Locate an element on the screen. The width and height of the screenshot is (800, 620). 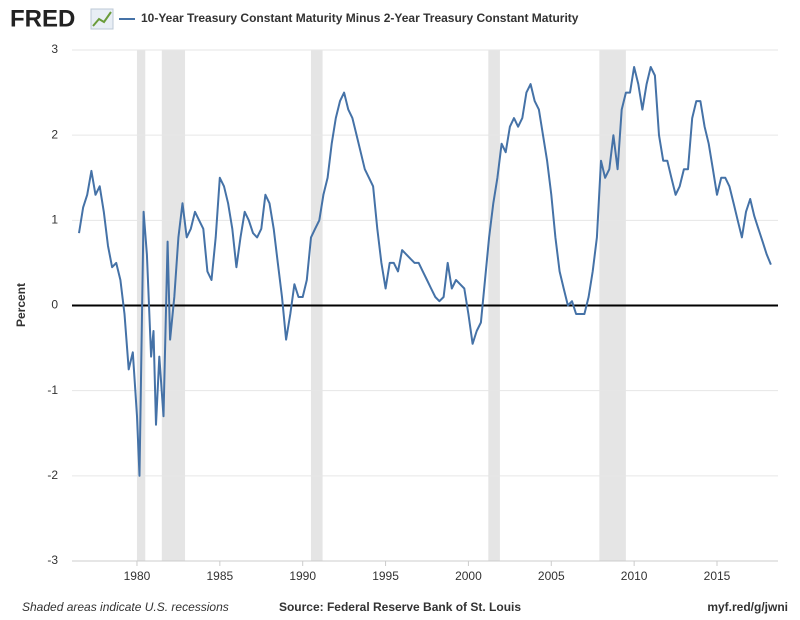
y-axis-label: Percent is located at coordinates (21, 305).